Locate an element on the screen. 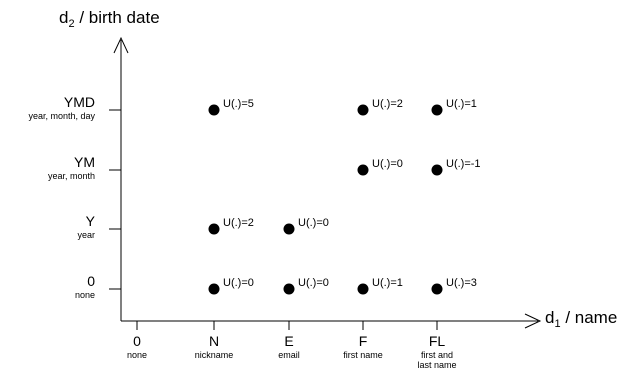 The height and width of the screenshot is (379, 642). y-tick-label-ym: YM is located at coordinates (84, 162).